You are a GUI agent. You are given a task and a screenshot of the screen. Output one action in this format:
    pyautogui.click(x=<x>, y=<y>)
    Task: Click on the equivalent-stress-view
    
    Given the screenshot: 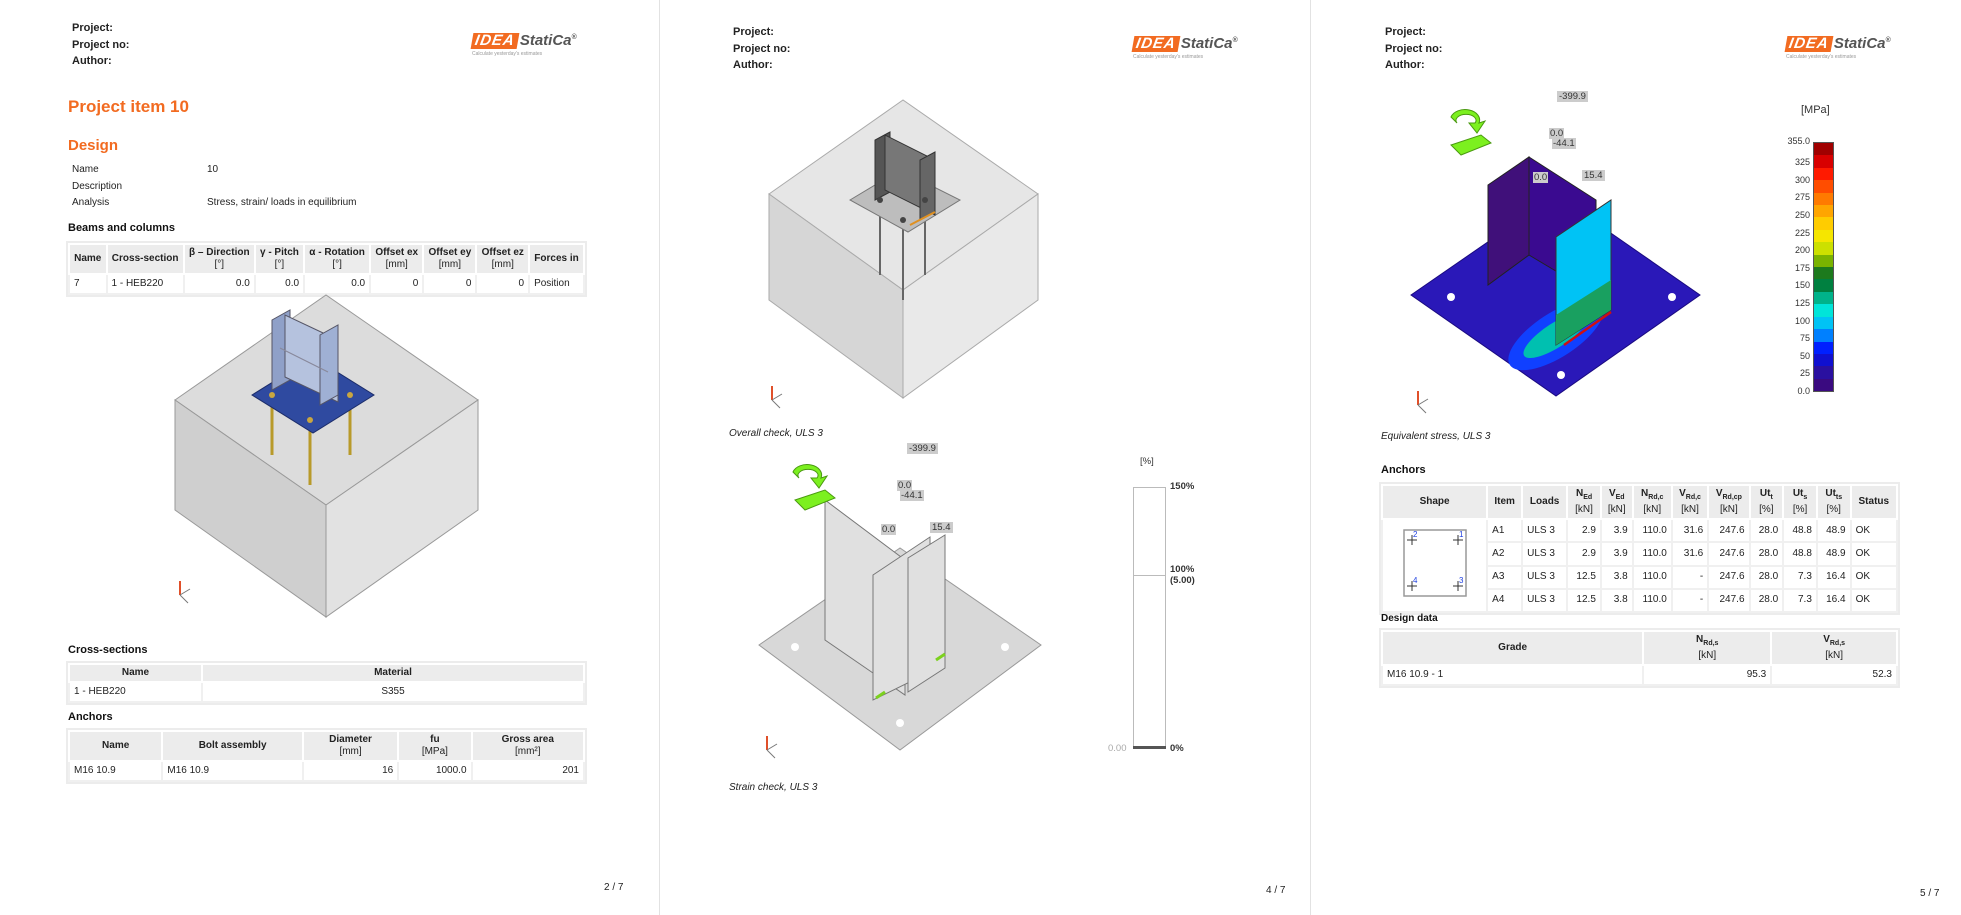 What is the action you would take?
    pyautogui.click(x=1555, y=261)
    